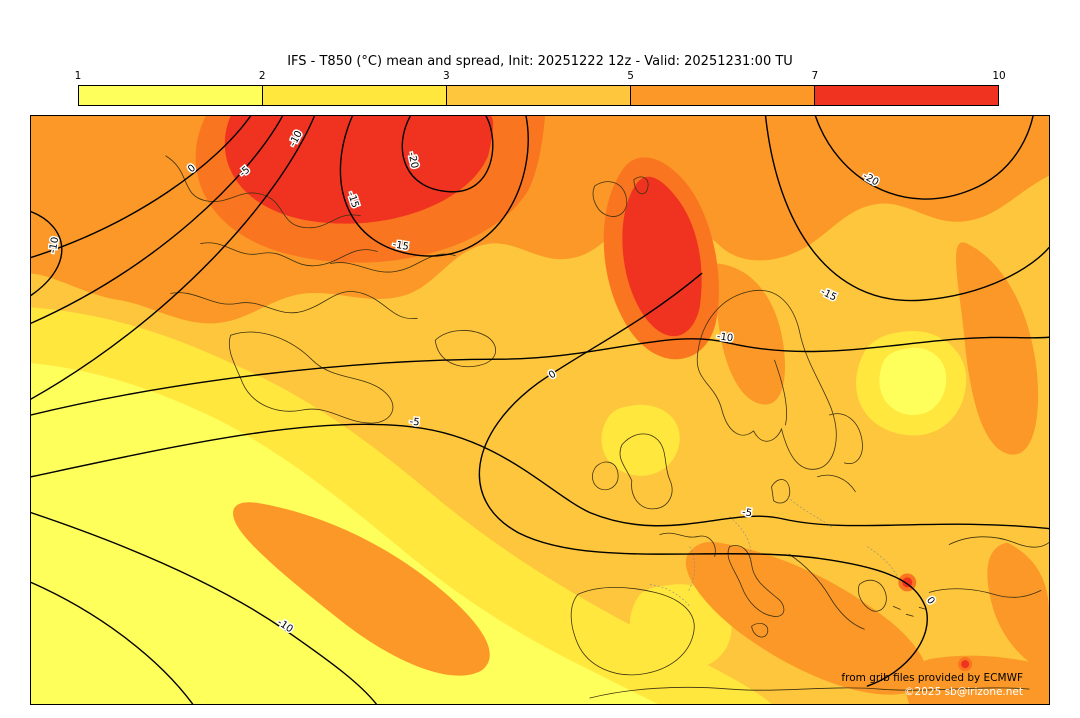 The height and width of the screenshot is (718, 1080). Describe the element at coordinates (446, 76) in the screenshot. I see `colorbar-tick-label: 3` at that location.